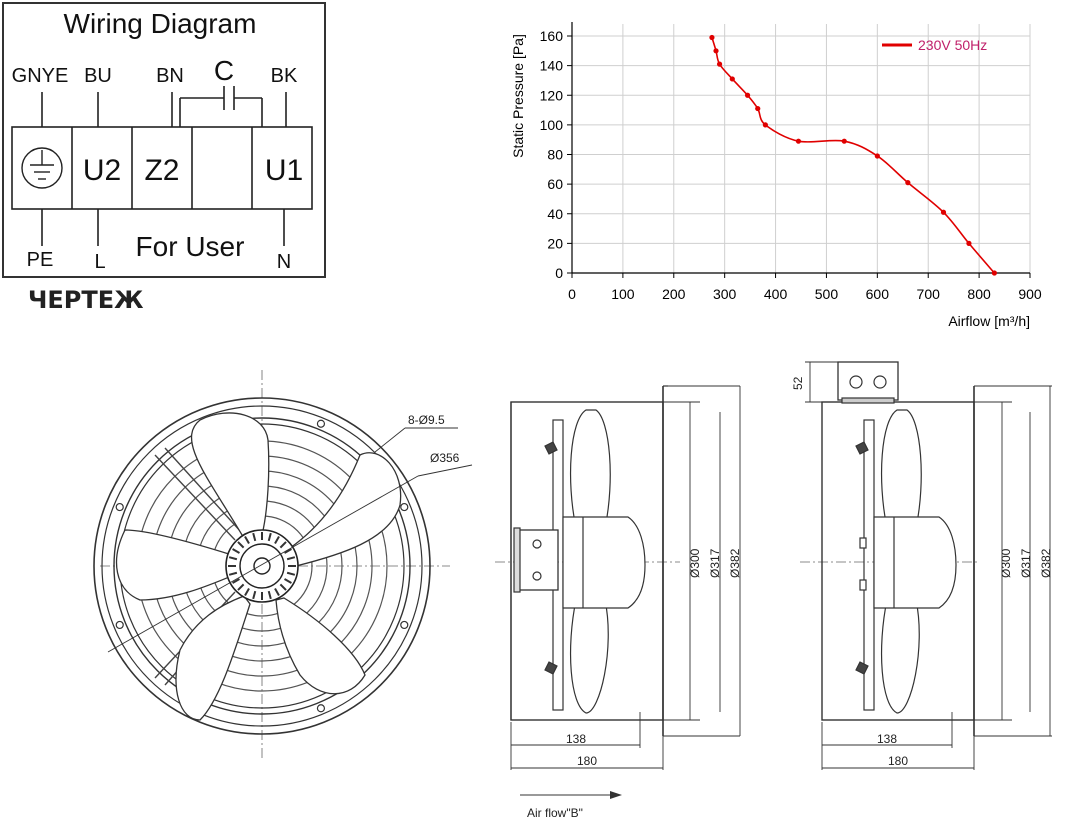  What do you see at coordinates (878, 294) in the screenshot?
I see `x-tick-label: 600` at bounding box center [878, 294].